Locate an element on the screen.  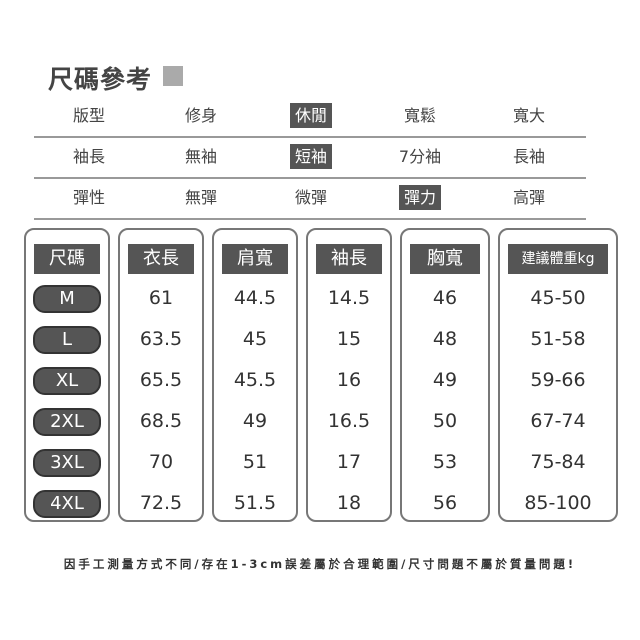
attribute-label: 彈性 is located at coordinates (89, 198).